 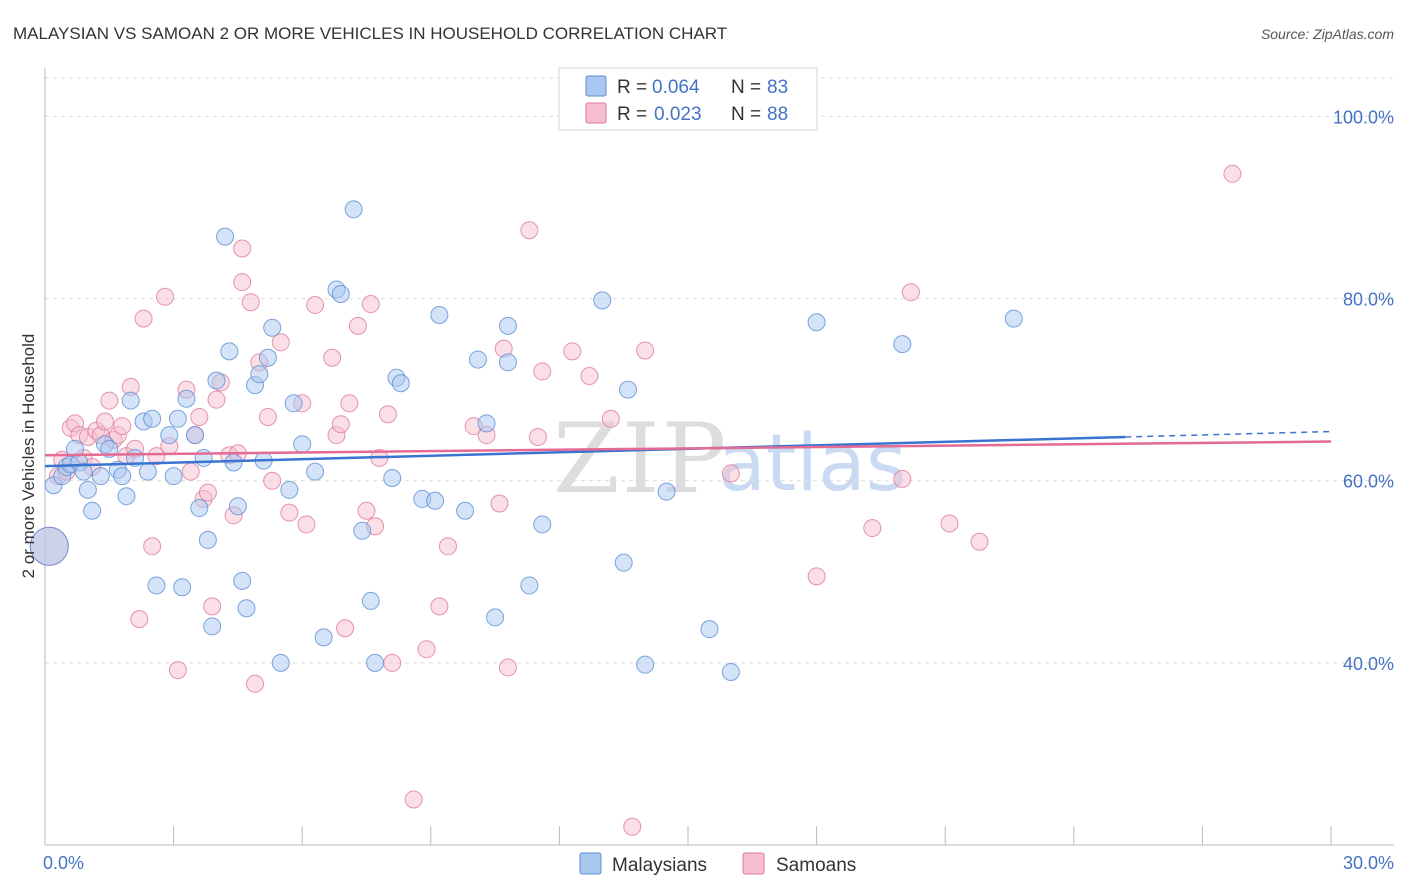 I want to click on watermark-atlas: atlas, so click(x=812, y=464).